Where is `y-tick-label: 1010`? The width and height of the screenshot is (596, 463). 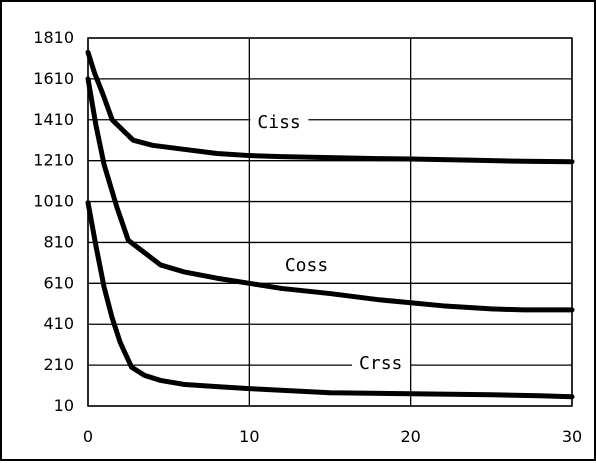
y-tick-label: 1010 is located at coordinates (53, 201).